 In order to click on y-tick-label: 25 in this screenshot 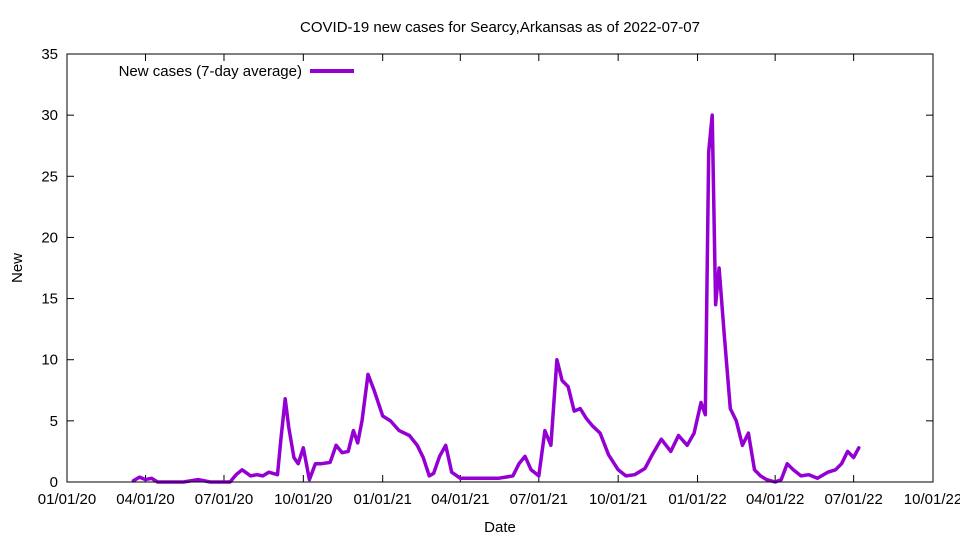, I will do `click(49, 176)`.